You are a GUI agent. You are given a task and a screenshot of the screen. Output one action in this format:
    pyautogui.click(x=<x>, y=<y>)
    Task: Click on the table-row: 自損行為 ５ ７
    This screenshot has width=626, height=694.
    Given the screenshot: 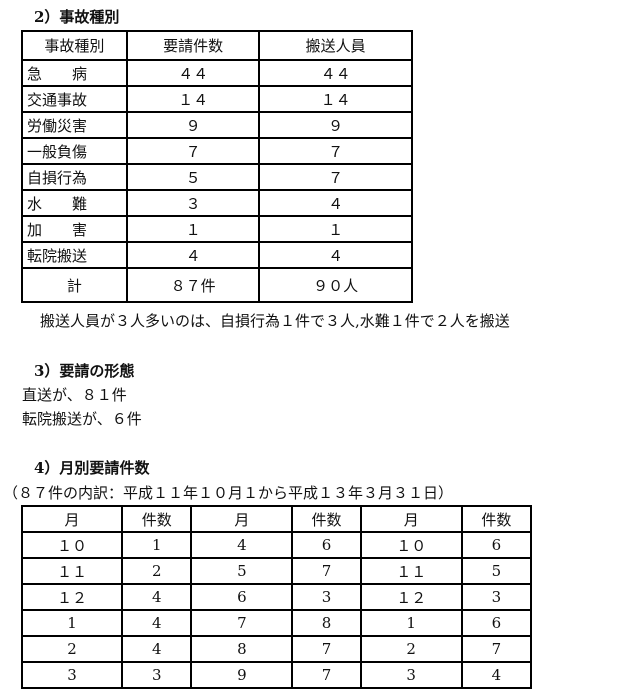 What is the action you would take?
    pyautogui.click(x=217, y=177)
    